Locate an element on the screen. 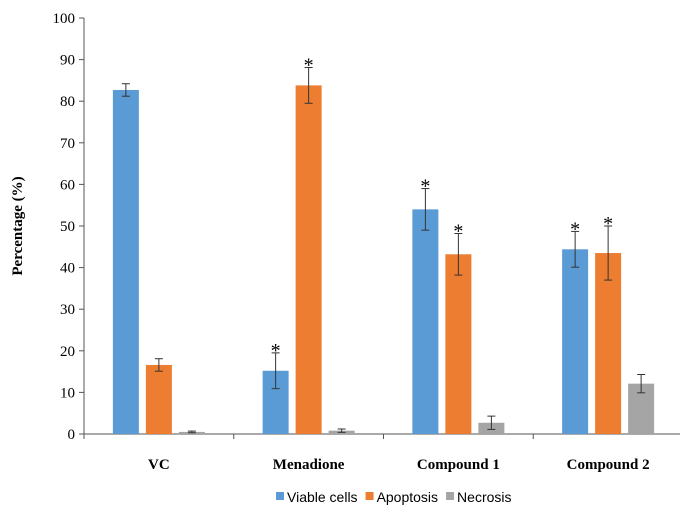 The height and width of the screenshot is (512, 680). y-tick-label: 70 is located at coordinates (67, 144).